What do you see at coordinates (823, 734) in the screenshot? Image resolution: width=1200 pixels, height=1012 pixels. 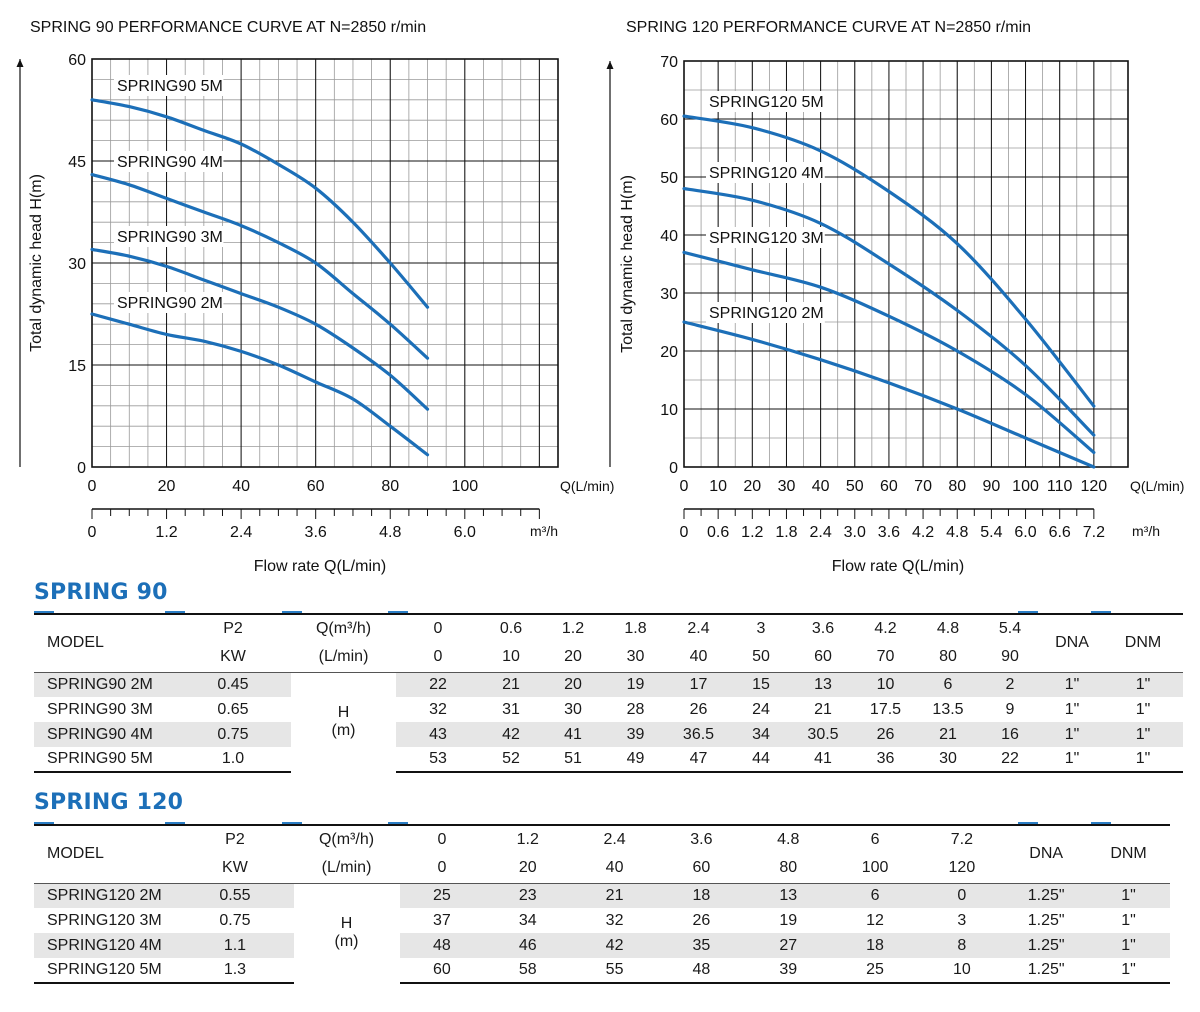 I see `head-value-cell: 30.5` at bounding box center [823, 734].